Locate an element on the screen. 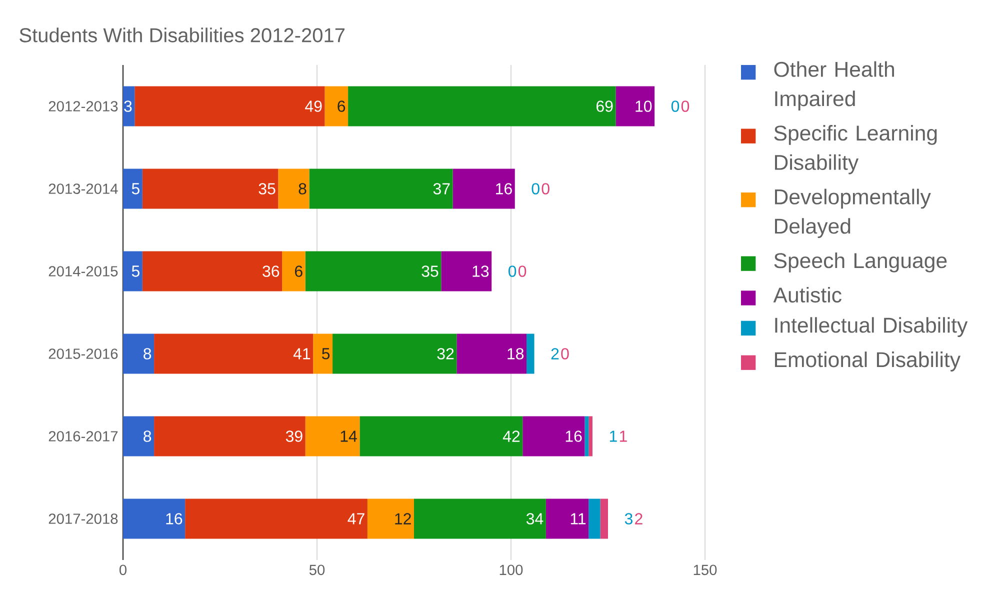  data-label: 47 is located at coordinates (356, 518).